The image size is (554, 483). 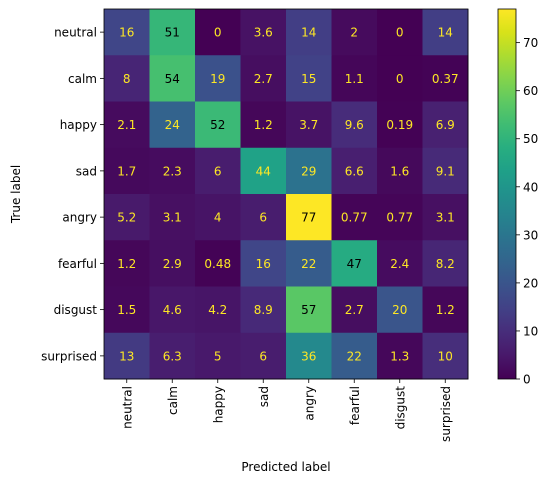 I want to click on y-tick-label: angry, so click(x=79, y=218).